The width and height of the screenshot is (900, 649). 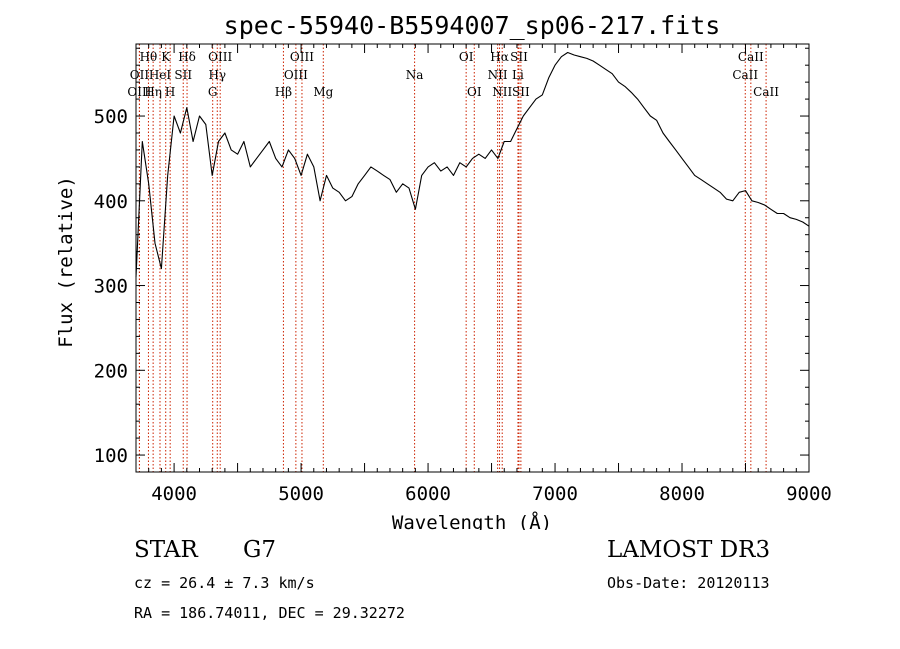 What do you see at coordinates (170, 92) in the screenshot?
I see `spectral-line-label: H` at bounding box center [170, 92].